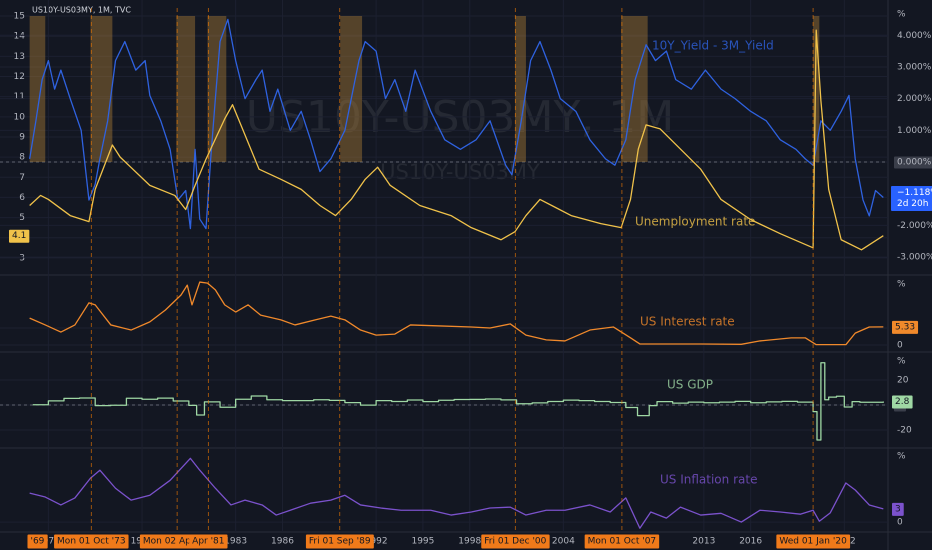  What do you see at coordinates (713, 46) in the screenshot?
I see `series-name: 10Y_Yield - 3M_Yield` at bounding box center [713, 46].